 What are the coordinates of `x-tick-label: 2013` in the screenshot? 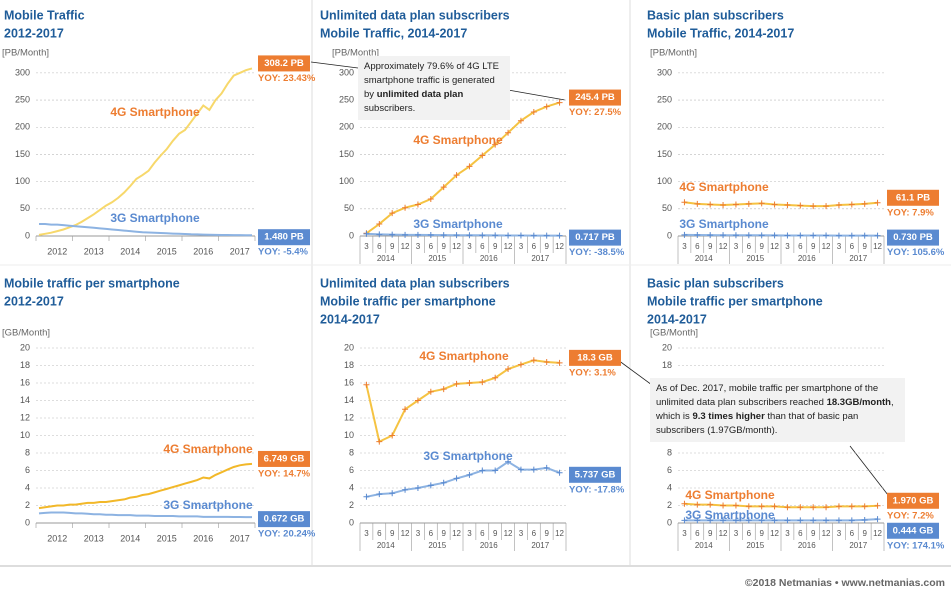 It's located at (94, 251).